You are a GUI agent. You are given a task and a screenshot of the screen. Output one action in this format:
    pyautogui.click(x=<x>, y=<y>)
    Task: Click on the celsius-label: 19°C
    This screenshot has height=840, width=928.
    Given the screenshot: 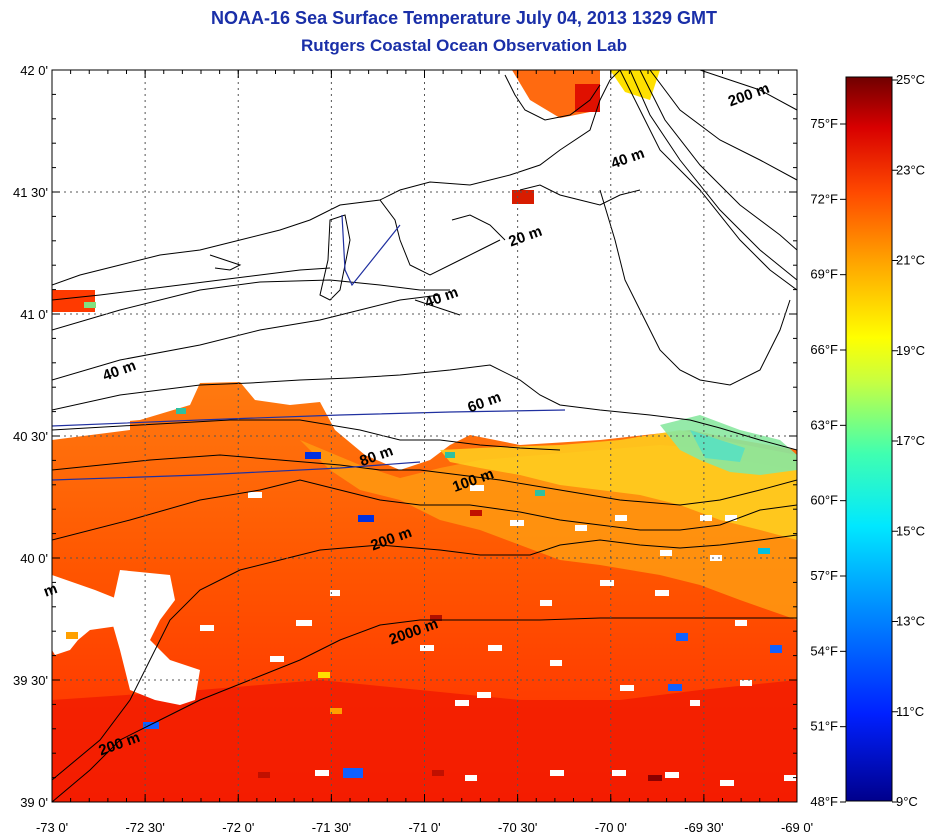 What is the action you would take?
    pyautogui.click(x=910, y=350)
    